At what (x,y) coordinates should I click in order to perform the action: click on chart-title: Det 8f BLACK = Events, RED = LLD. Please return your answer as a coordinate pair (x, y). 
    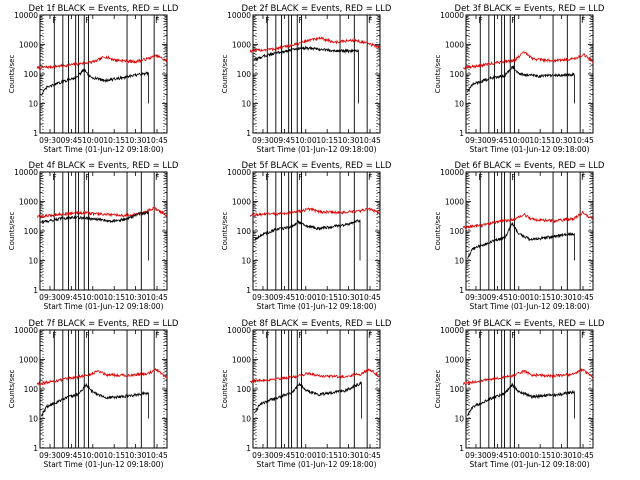
    Looking at the image, I should click on (317, 324).